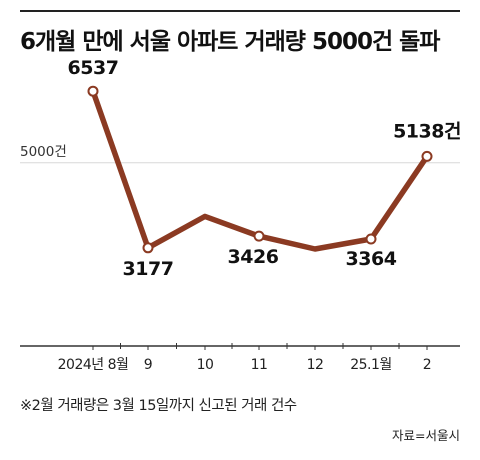  What do you see at coordinates (148, 365) in the screenshot?
I see `x-tick-label: 9` at bounding box center [148, 365].